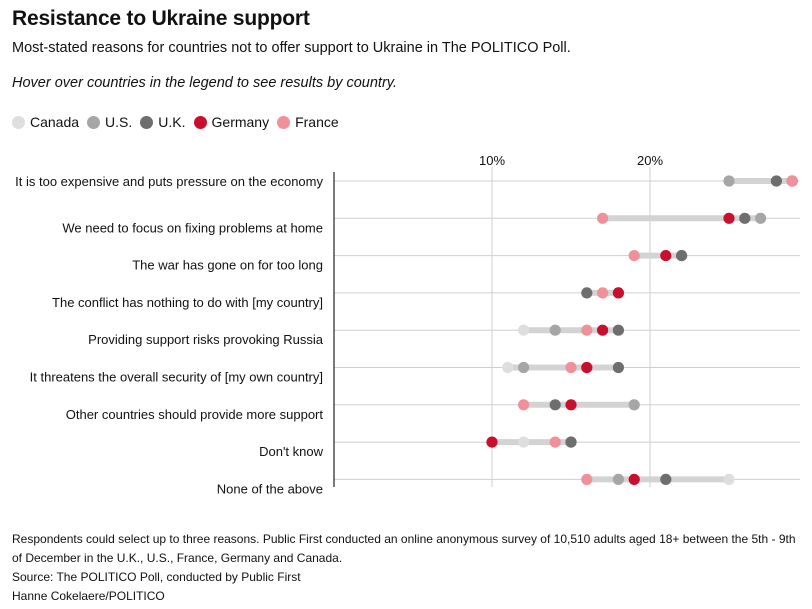 Image resolution: width=812 pixels, height=609 pixels. What do you see at coordinates (240, 122) in the screenshot?
I see `legend-label-germany: Germany` at bounding box center [240, 122].